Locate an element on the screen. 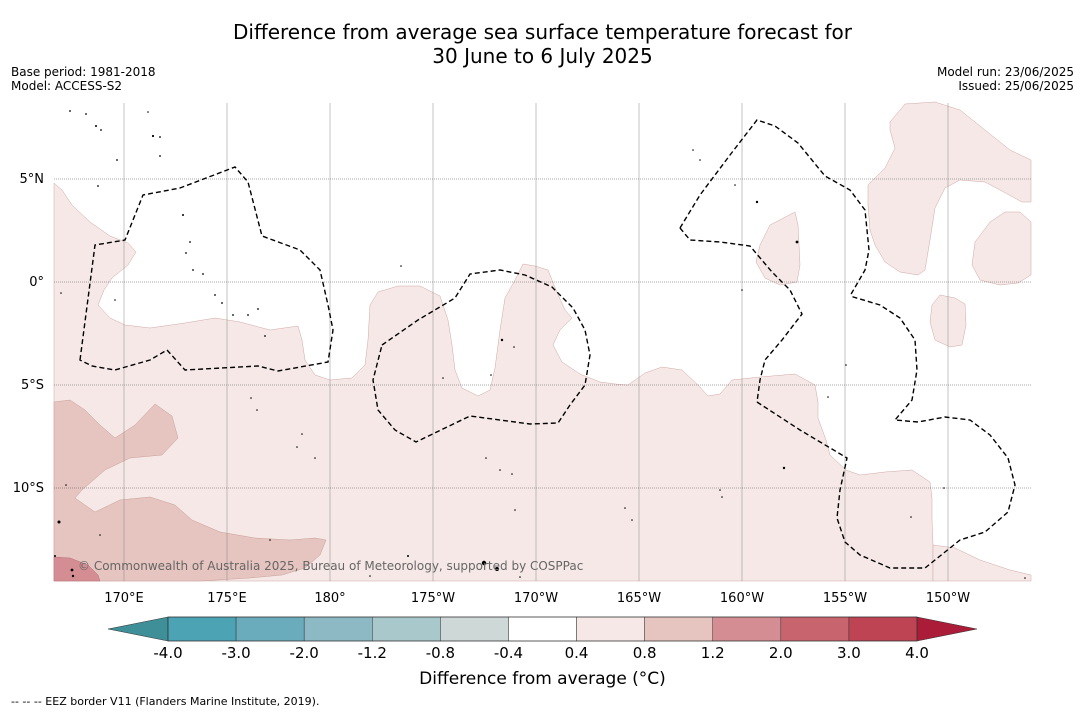 Image resolution: width=1085 pixels, height=713 pixels. anomaly-region-light-se is located at coordinates (982, 563).